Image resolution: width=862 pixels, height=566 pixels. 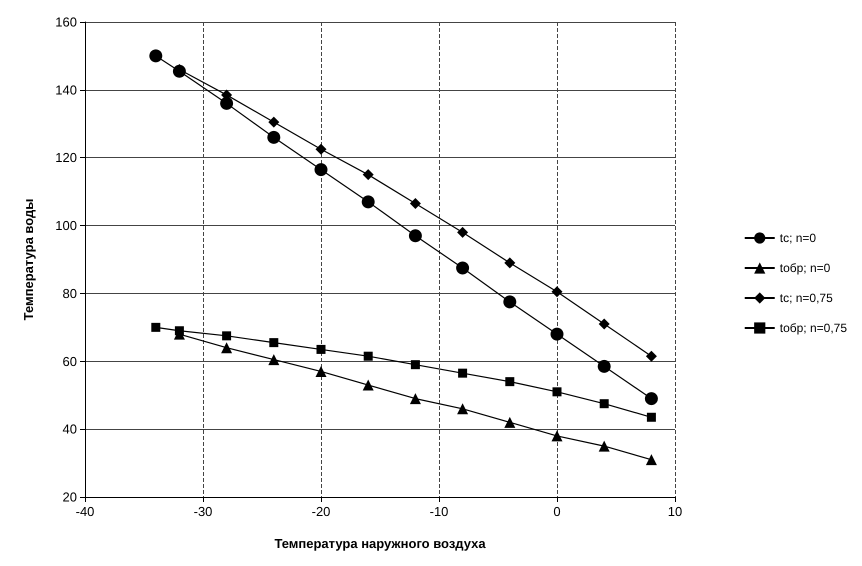 I want to click on y-axis-title: Температура воды, so click(x=28, y=259).